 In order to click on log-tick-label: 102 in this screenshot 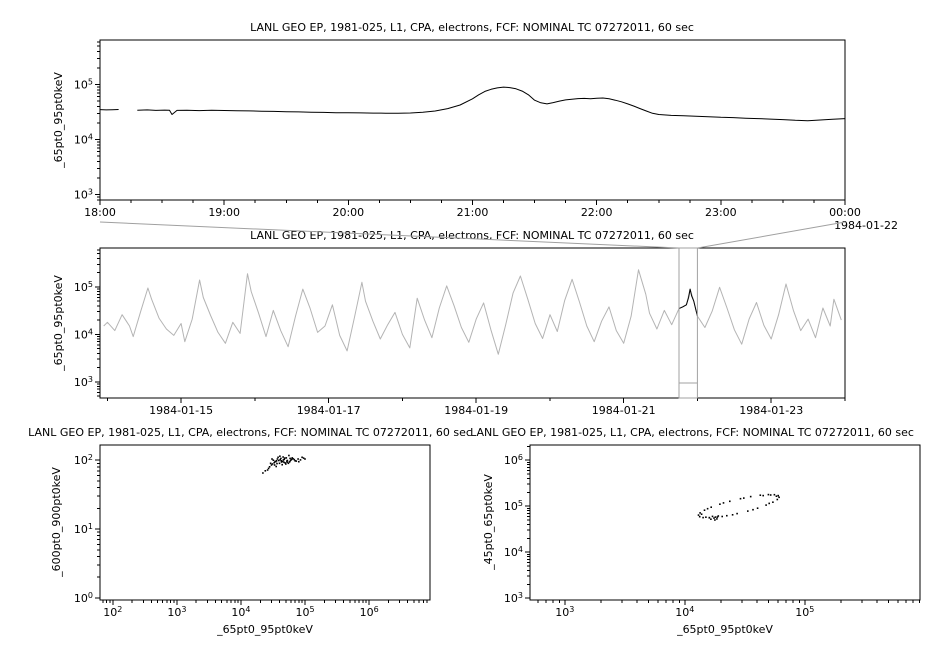, I will do `click(112, 612)`.